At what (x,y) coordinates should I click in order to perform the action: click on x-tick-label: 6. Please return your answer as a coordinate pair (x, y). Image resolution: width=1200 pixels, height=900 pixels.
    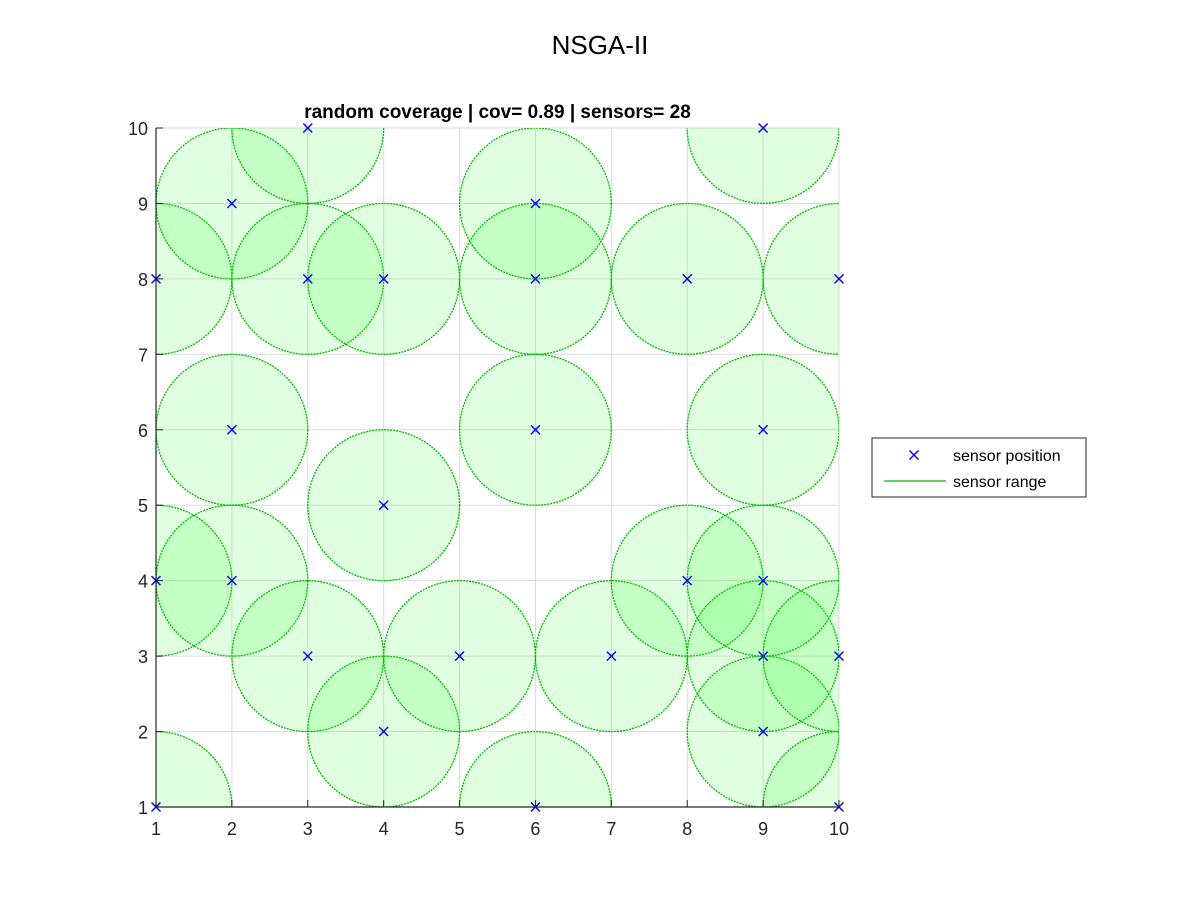
    Looking at the image, I should click on (535, 829).